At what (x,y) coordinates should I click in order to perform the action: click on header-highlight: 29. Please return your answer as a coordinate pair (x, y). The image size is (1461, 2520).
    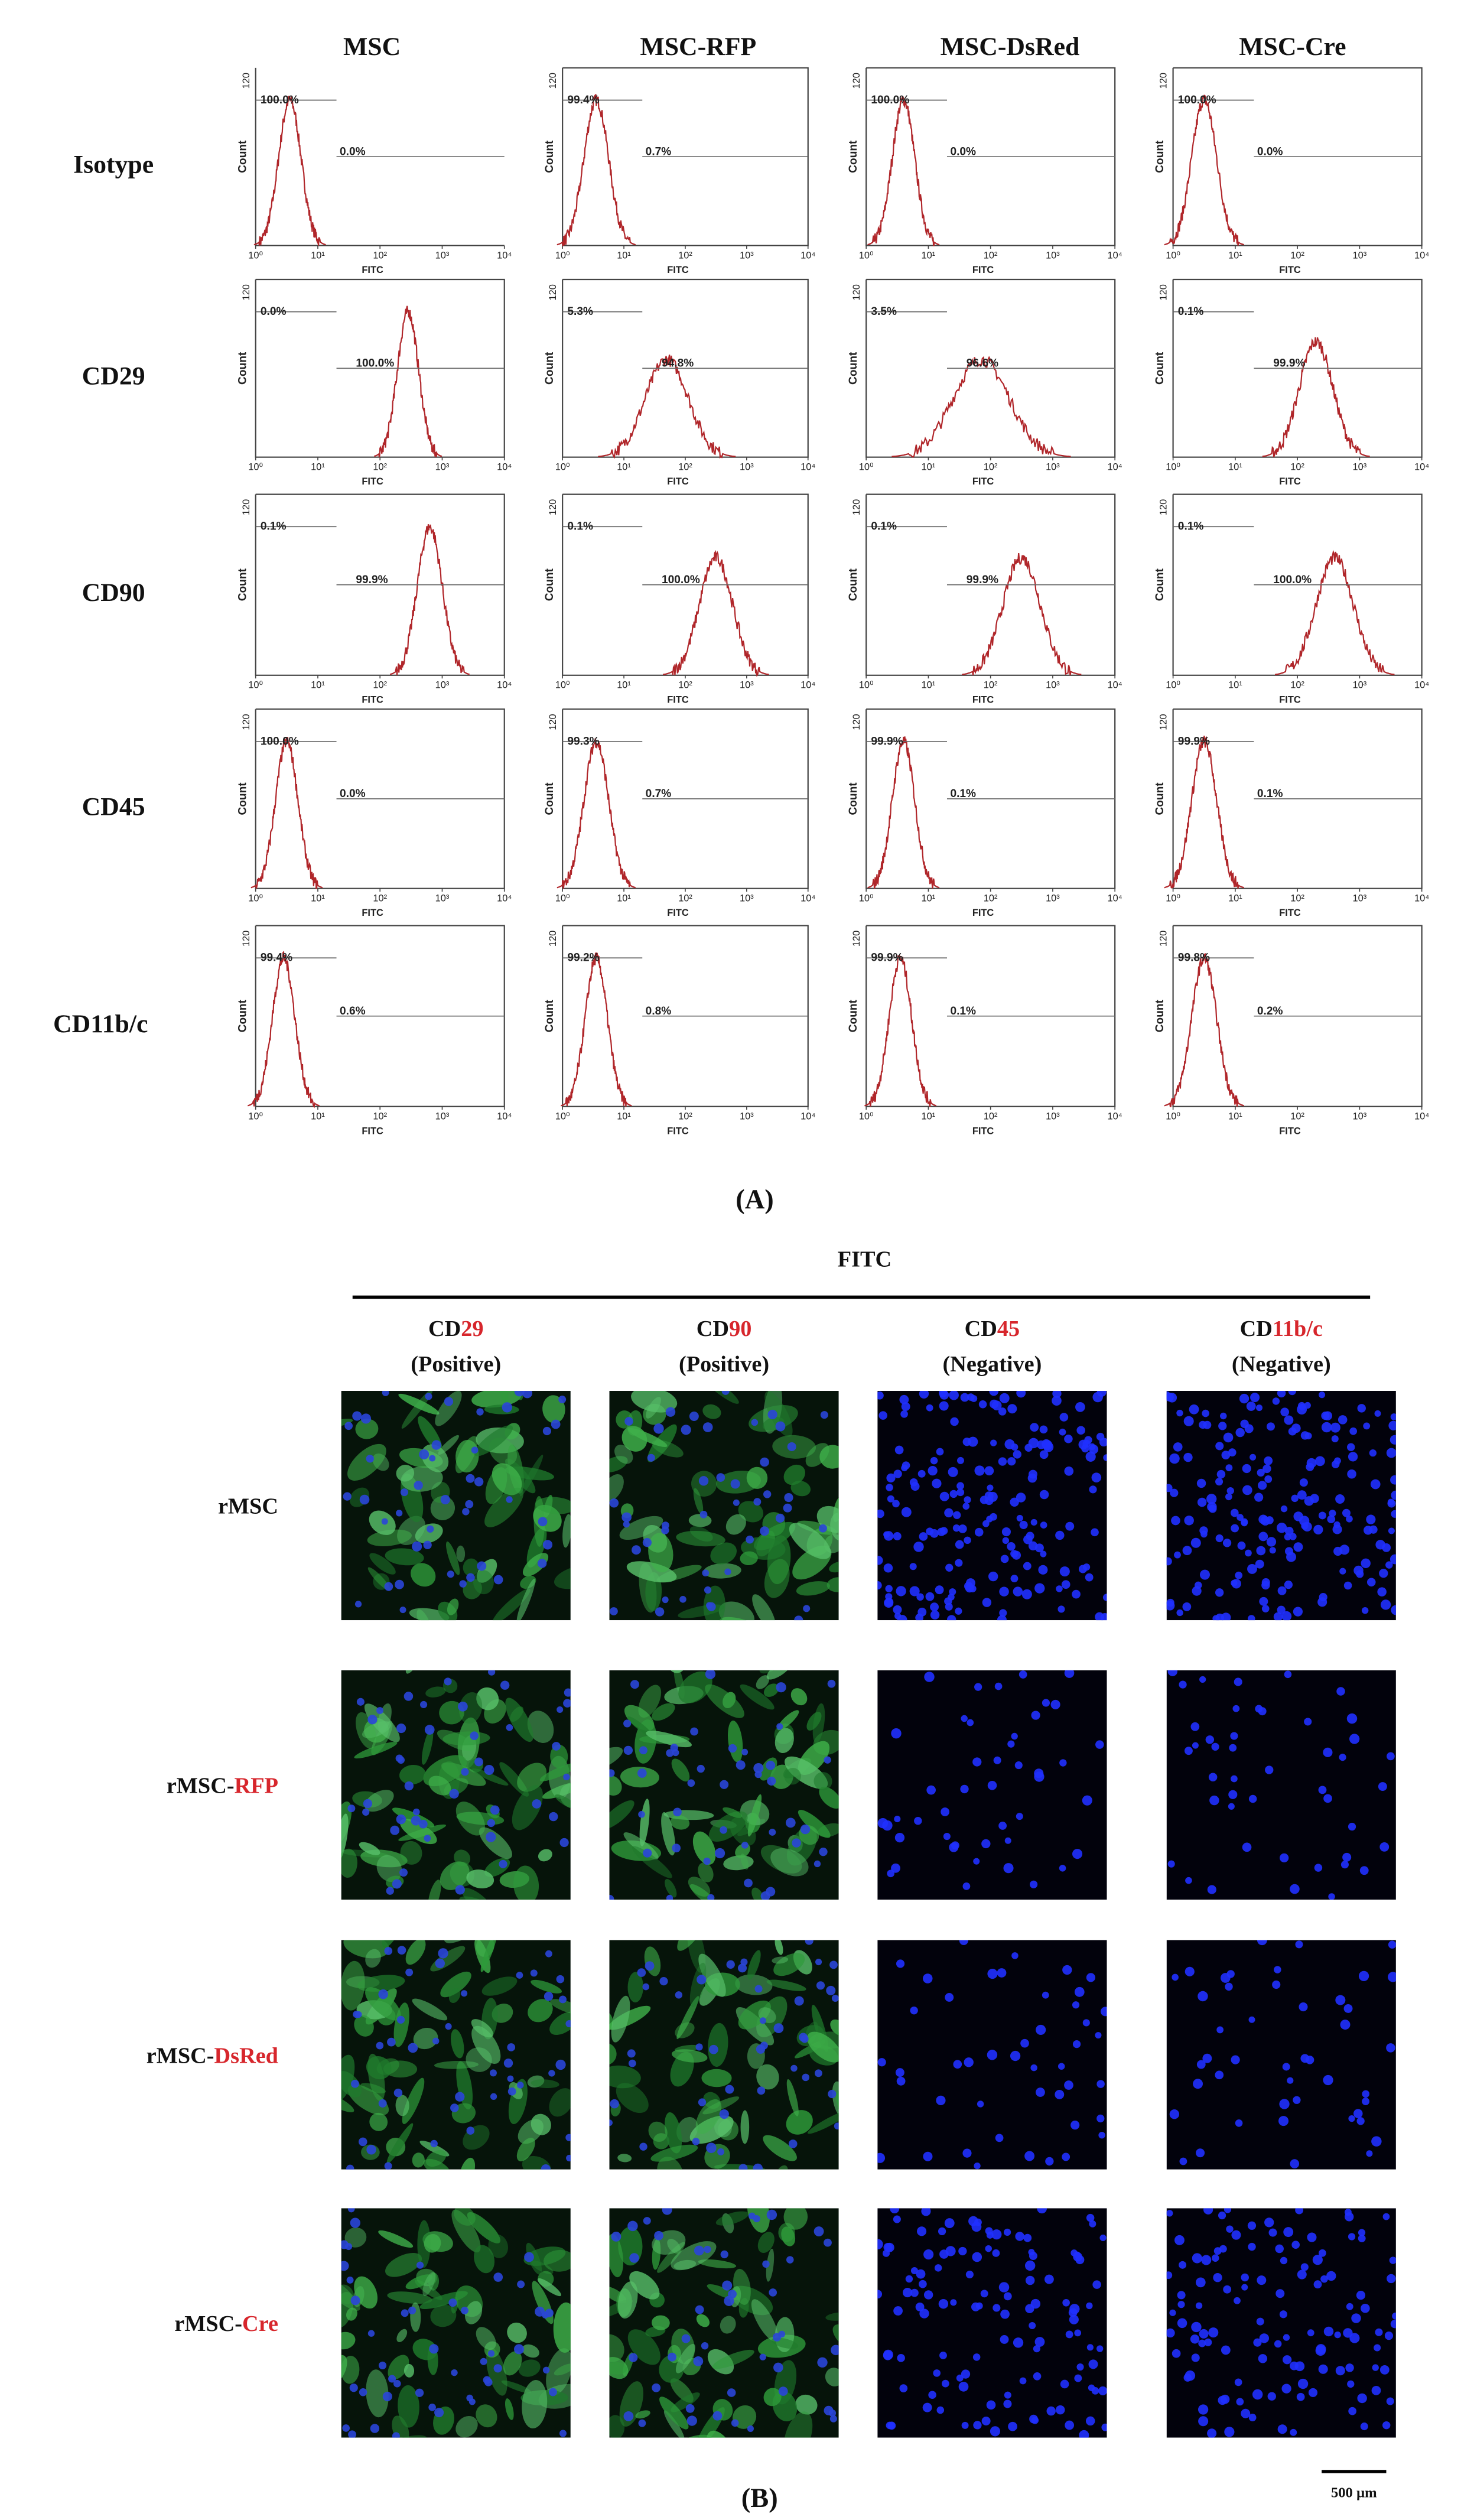
    Looking at the image, I should click on (472, 1328).